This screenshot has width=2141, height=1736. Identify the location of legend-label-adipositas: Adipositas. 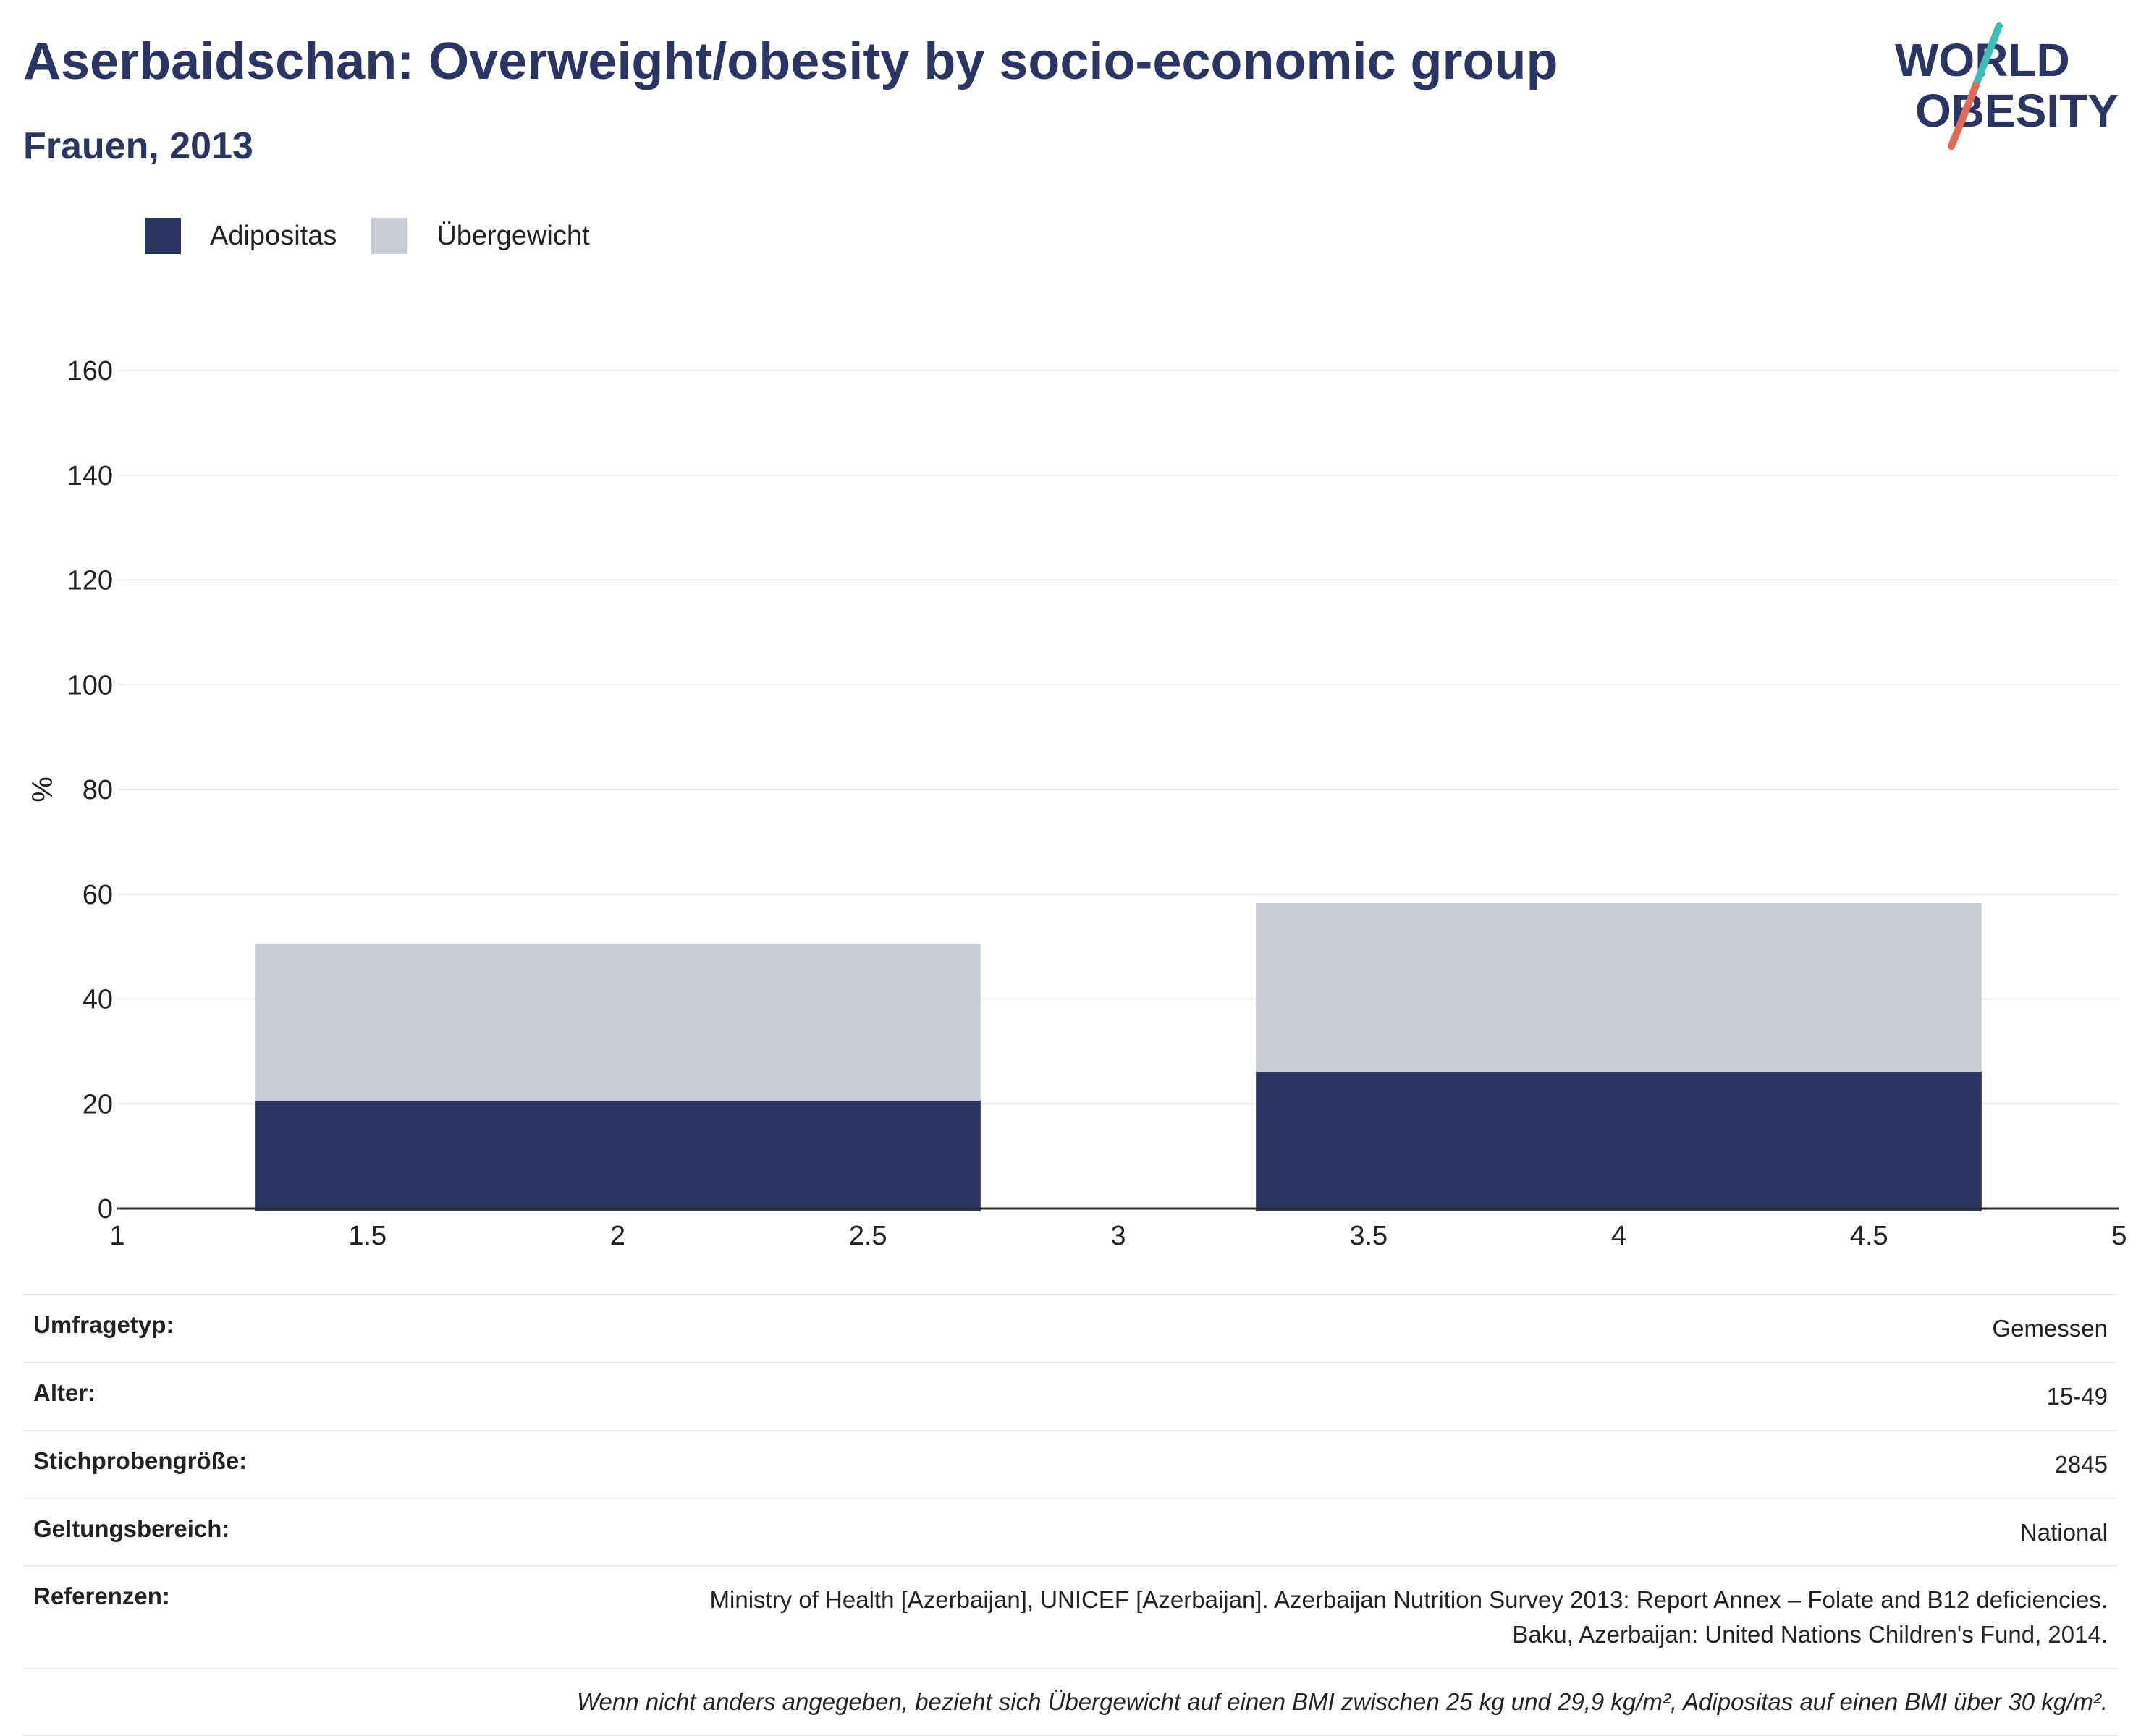
(273, 235).